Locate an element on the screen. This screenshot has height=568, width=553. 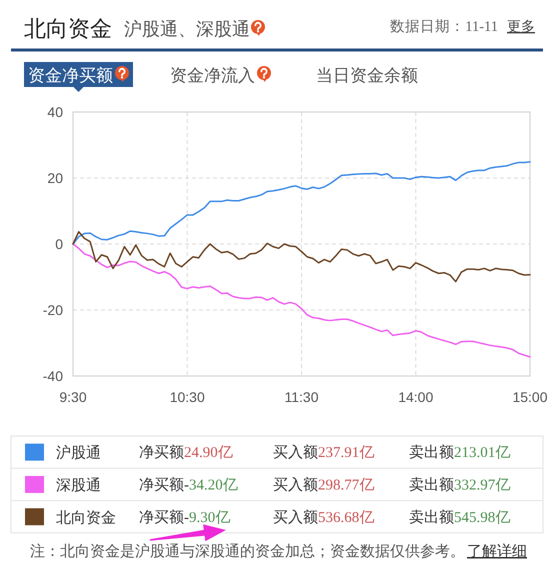
table-cell: 买入额536.68亿 is located at coordinates (323, 518).